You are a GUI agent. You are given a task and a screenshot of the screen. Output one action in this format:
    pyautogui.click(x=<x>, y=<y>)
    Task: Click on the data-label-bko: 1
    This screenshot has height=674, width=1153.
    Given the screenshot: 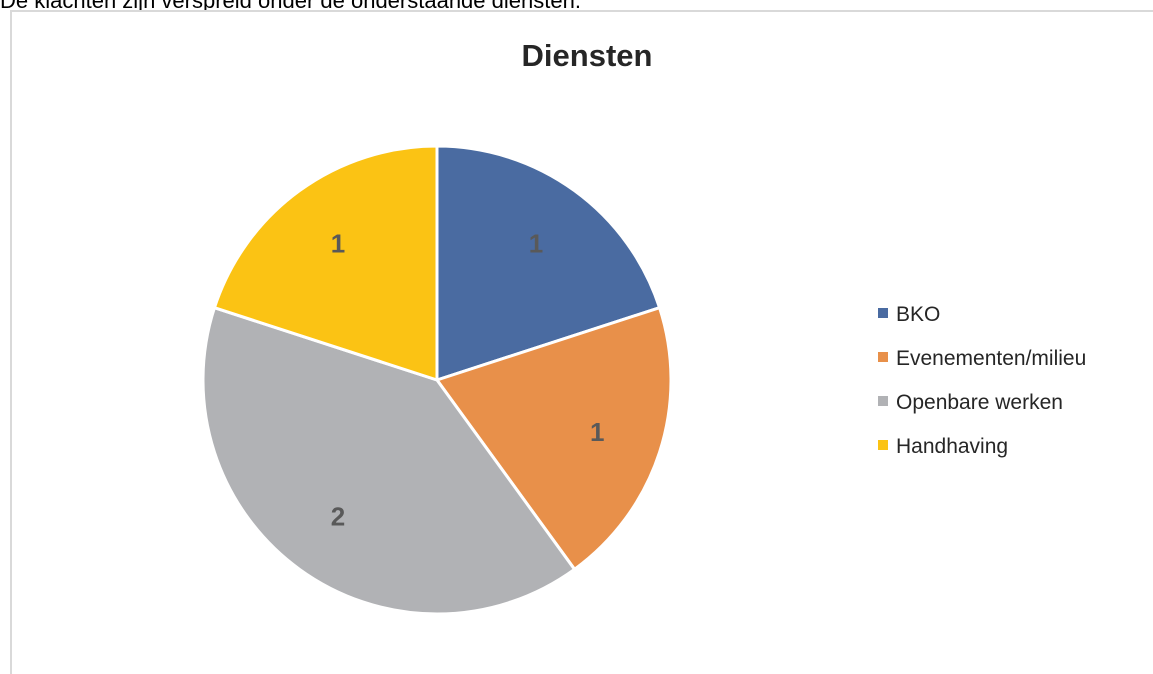 What is the action you would take?
    pyautogui.click(x=536, y=244)
    